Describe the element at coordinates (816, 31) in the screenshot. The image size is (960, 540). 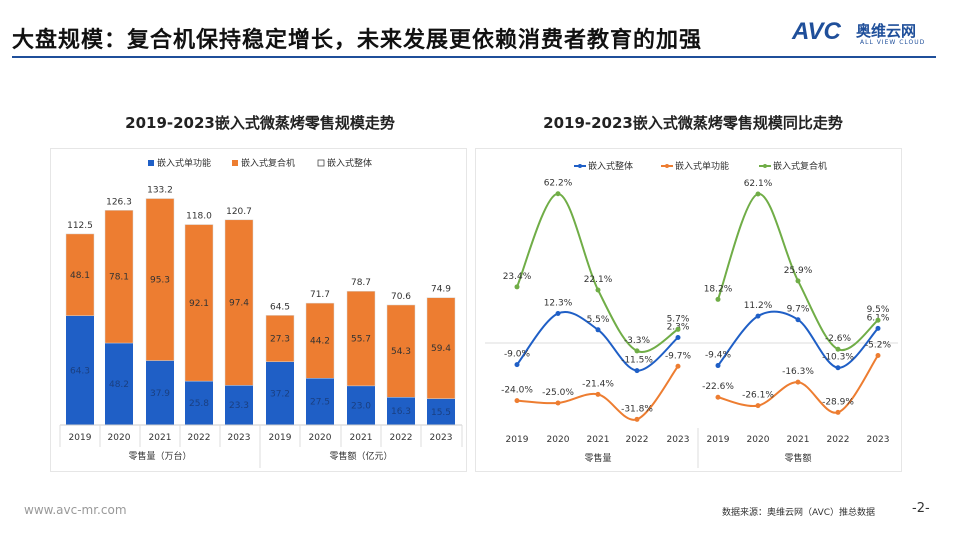
I see `logo-mark: AVC` at that location.